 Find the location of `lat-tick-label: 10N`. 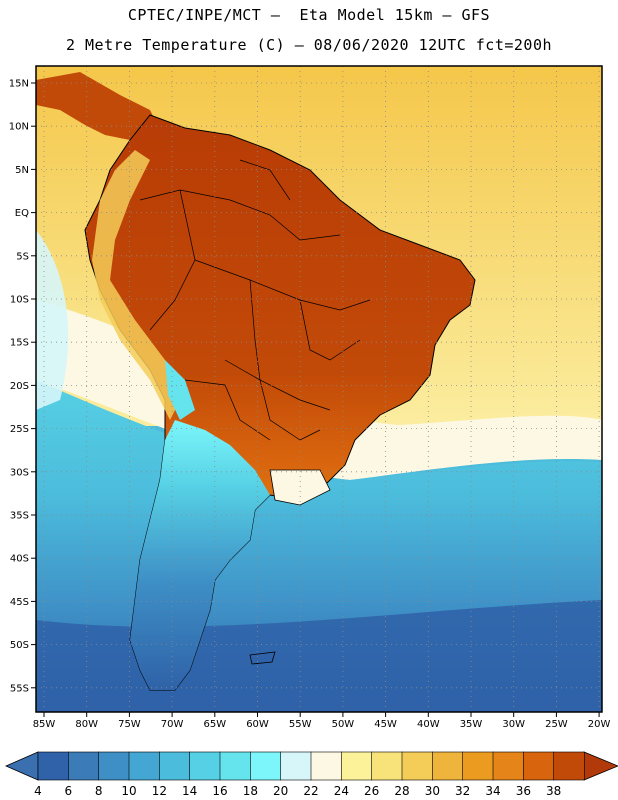

lat-tick-label: 10N is located at coordinates (19, 127).